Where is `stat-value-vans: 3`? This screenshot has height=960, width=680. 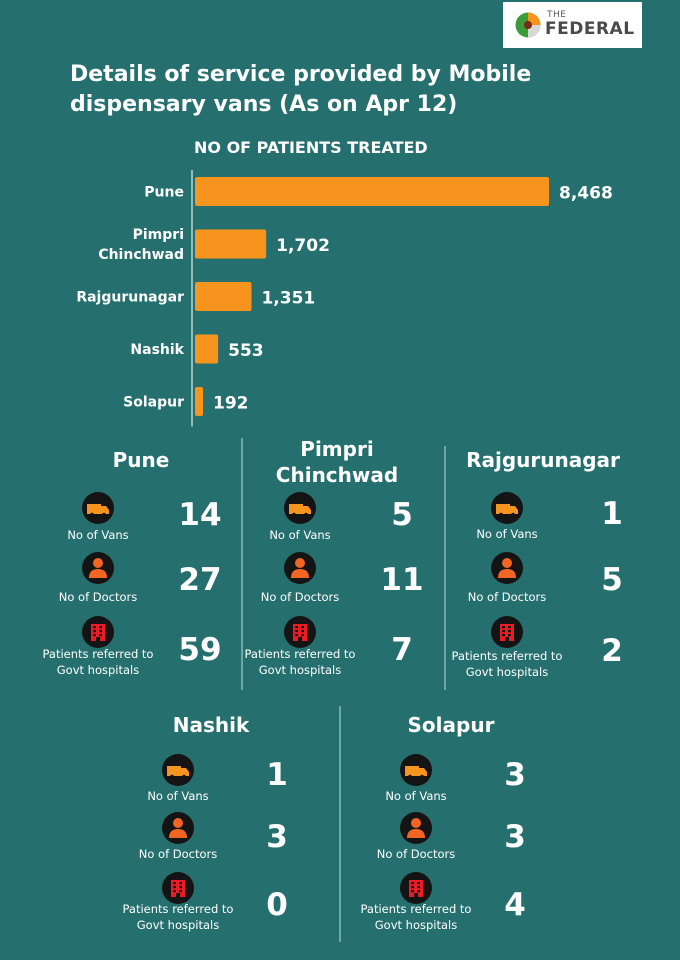 stat-value-vans: 3 is located at coordinates (515, 775).